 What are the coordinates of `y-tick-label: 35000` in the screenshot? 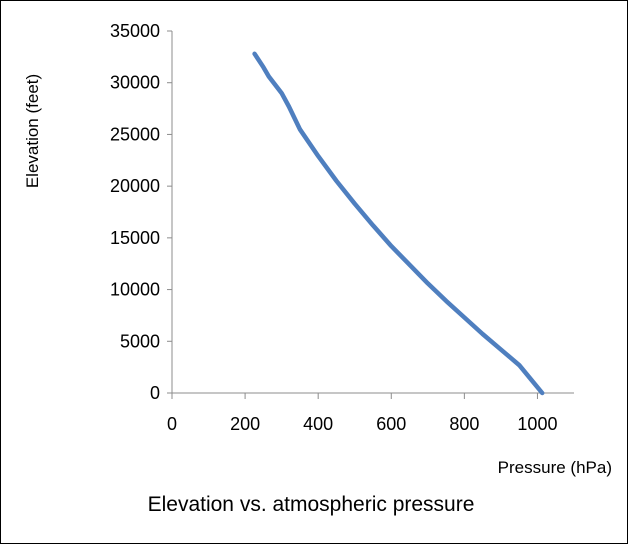 It's located at (135, 31).